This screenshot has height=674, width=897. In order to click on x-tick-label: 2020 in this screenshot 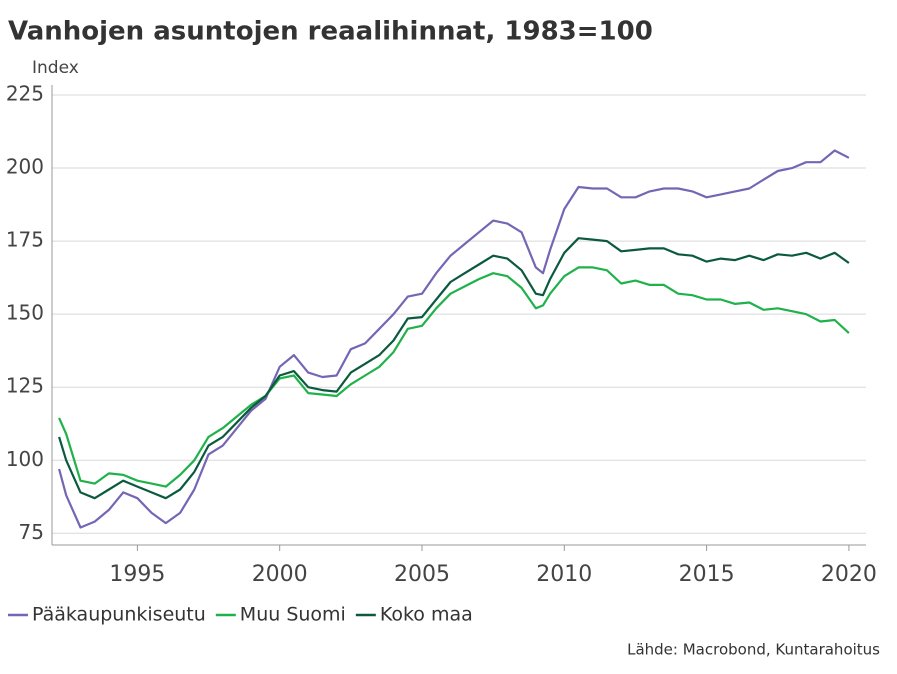, I will do `click(849, 574)`.